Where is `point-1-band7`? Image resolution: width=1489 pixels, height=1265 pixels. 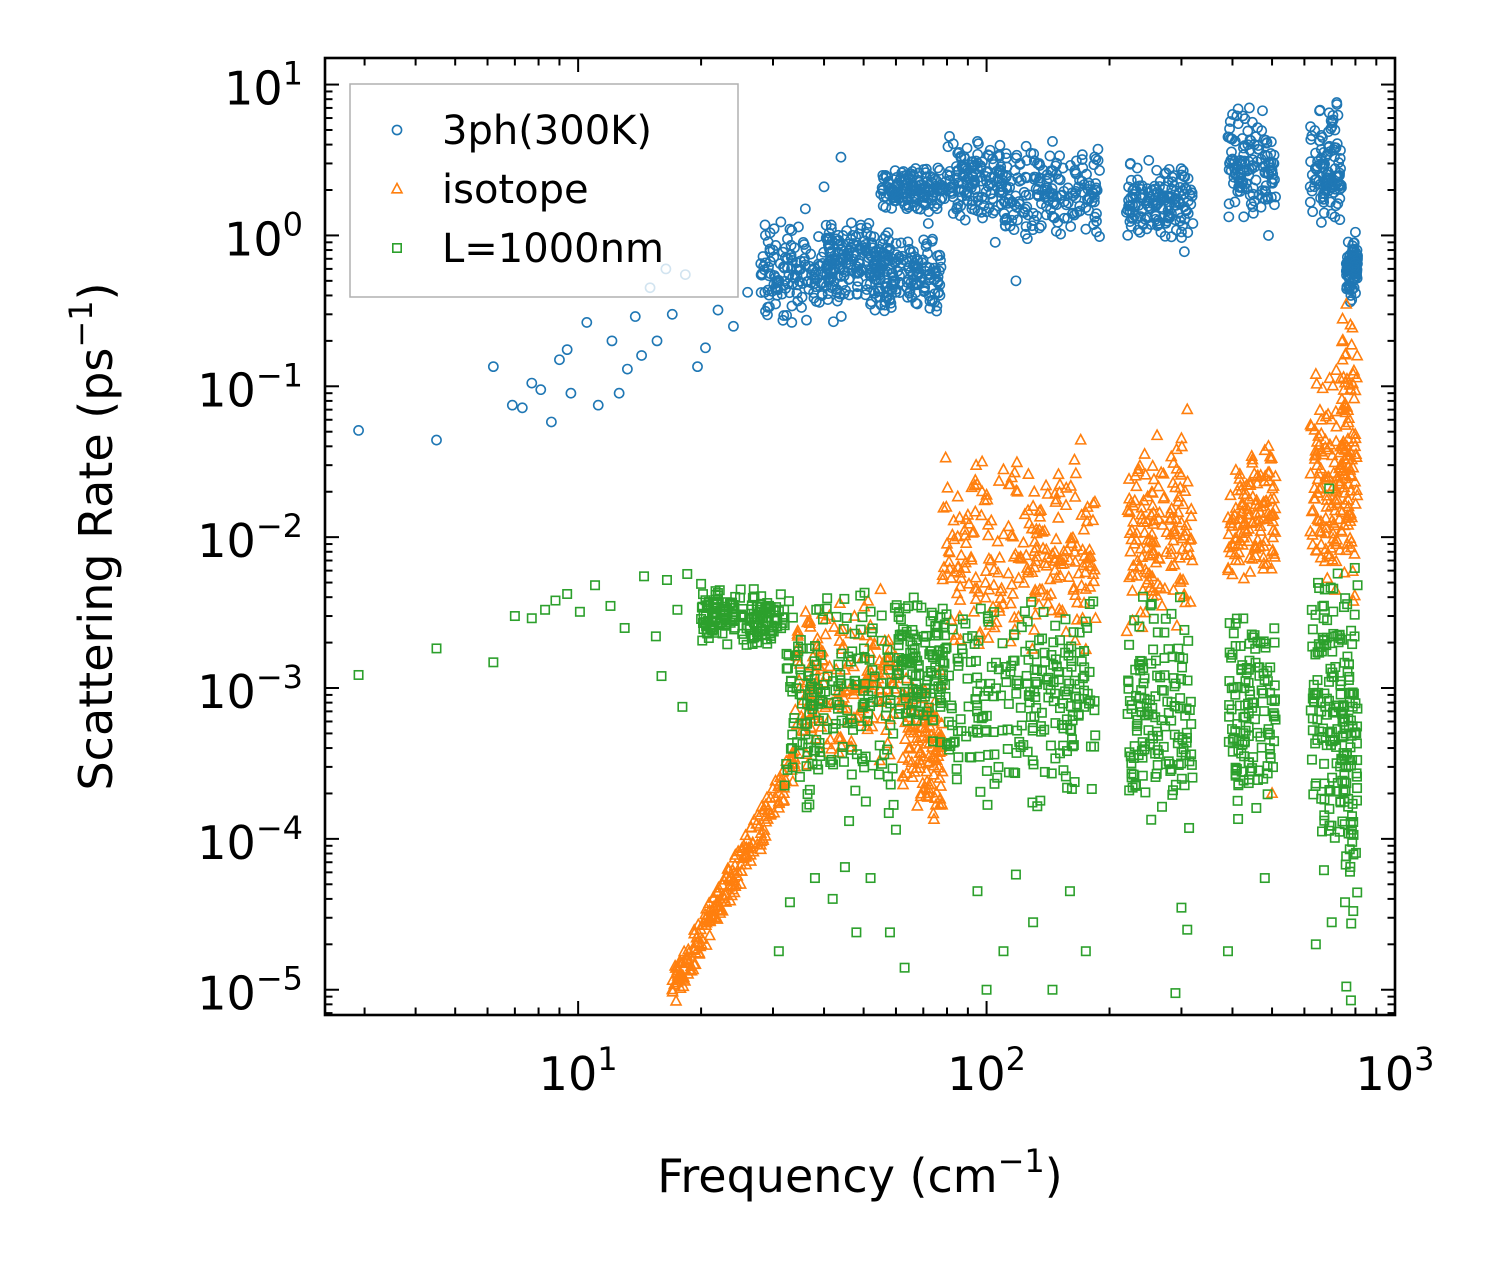
point-1-band7 is located at coordinates (1353, 466).